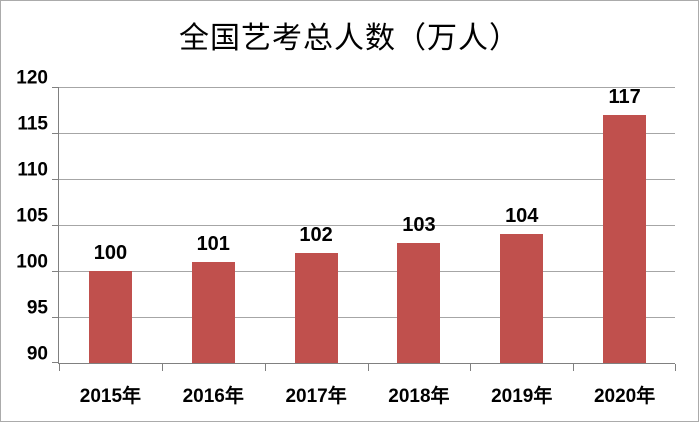 The image size is (699, 422). I want to click on x-category-label-2018年: 2018年, so click(419, 396).